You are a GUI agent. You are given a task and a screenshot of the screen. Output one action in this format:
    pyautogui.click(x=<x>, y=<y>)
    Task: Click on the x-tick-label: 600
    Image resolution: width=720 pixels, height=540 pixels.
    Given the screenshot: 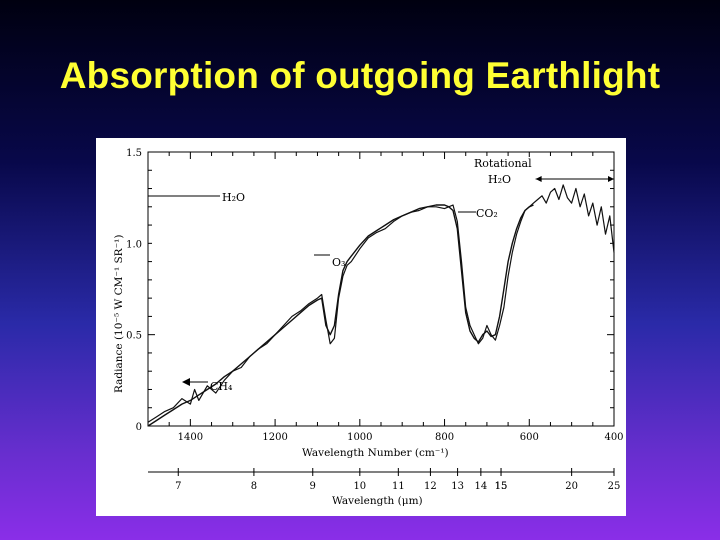 What is the action you would take?
    pyautogui.click(x=529, y=437)
    